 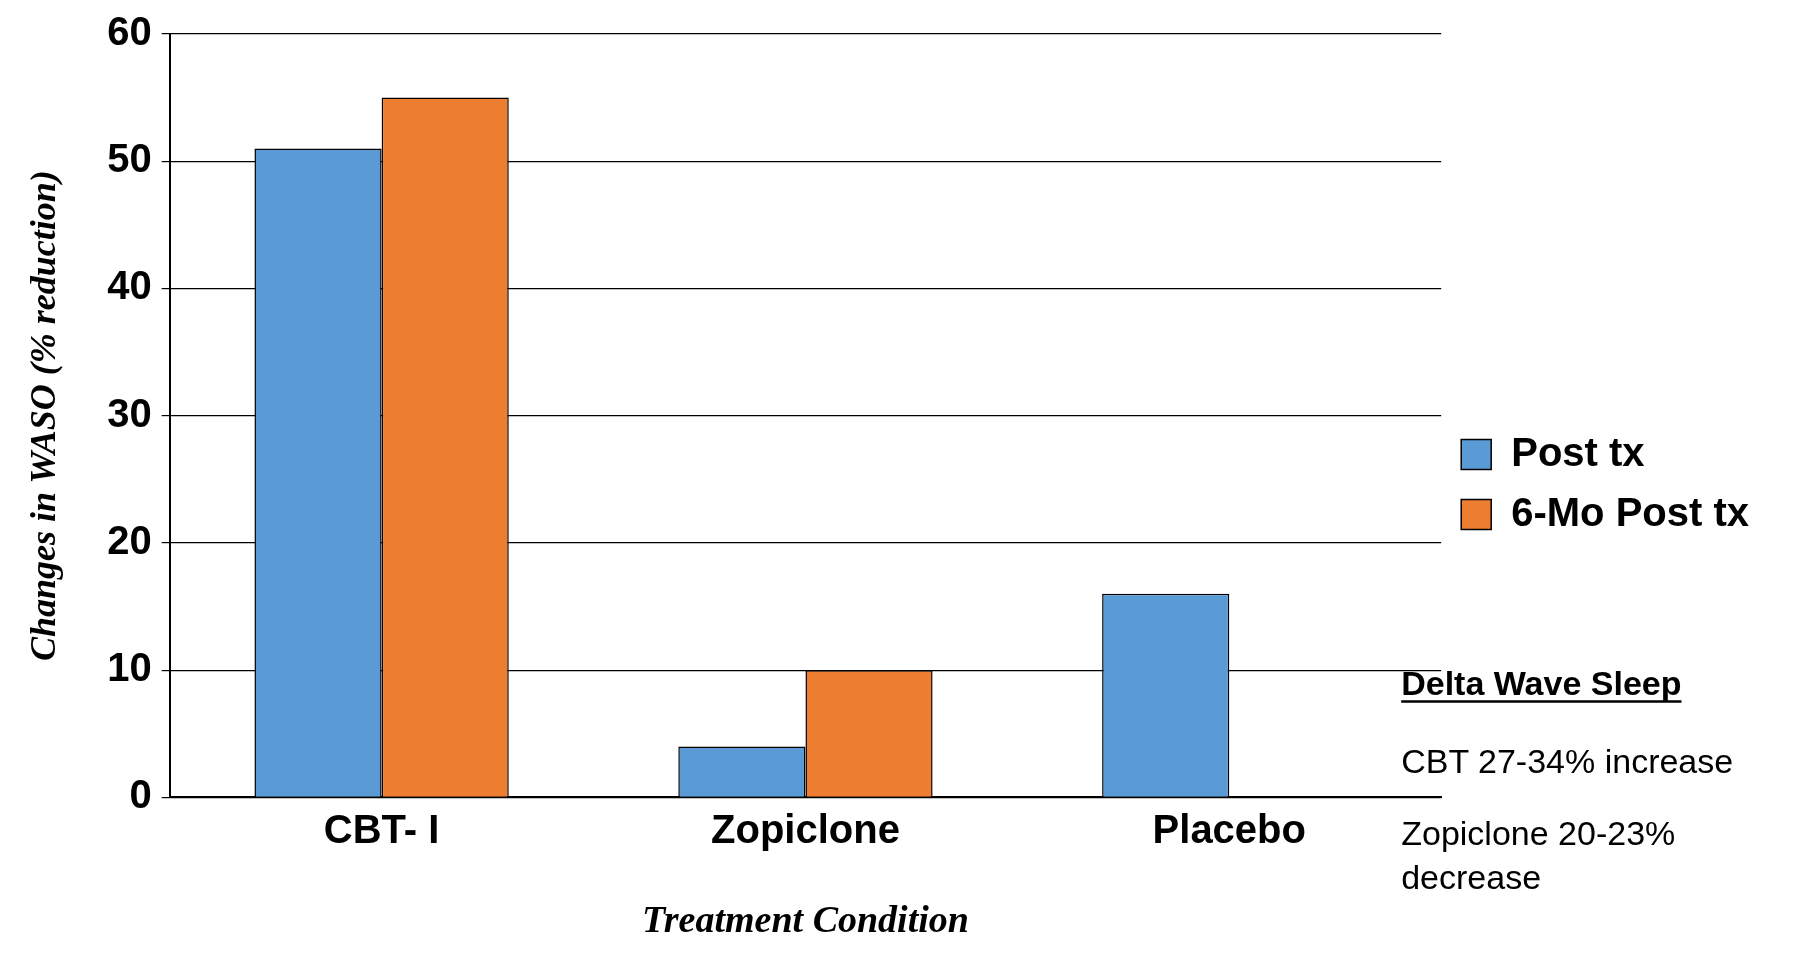 What do you see at coordinates (805, 829) in the screenshot?
I see `x-tick-label: Zopiclone` at bounding box center [805, 829].